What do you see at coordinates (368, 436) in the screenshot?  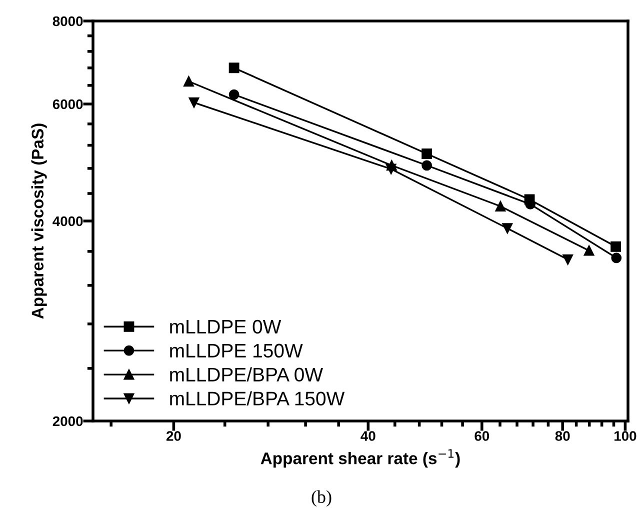 I see `x-tick-label: 40` at bounding box center [368, 436].